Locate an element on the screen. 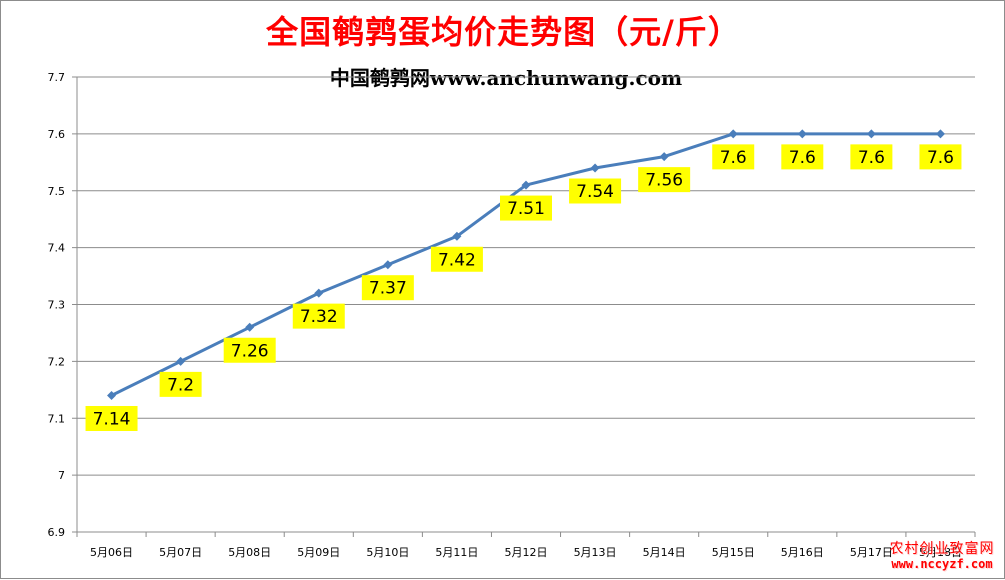 This screenshot has width=1005, height=580. data-label: 7.14 is located at coordinates (112, 420).